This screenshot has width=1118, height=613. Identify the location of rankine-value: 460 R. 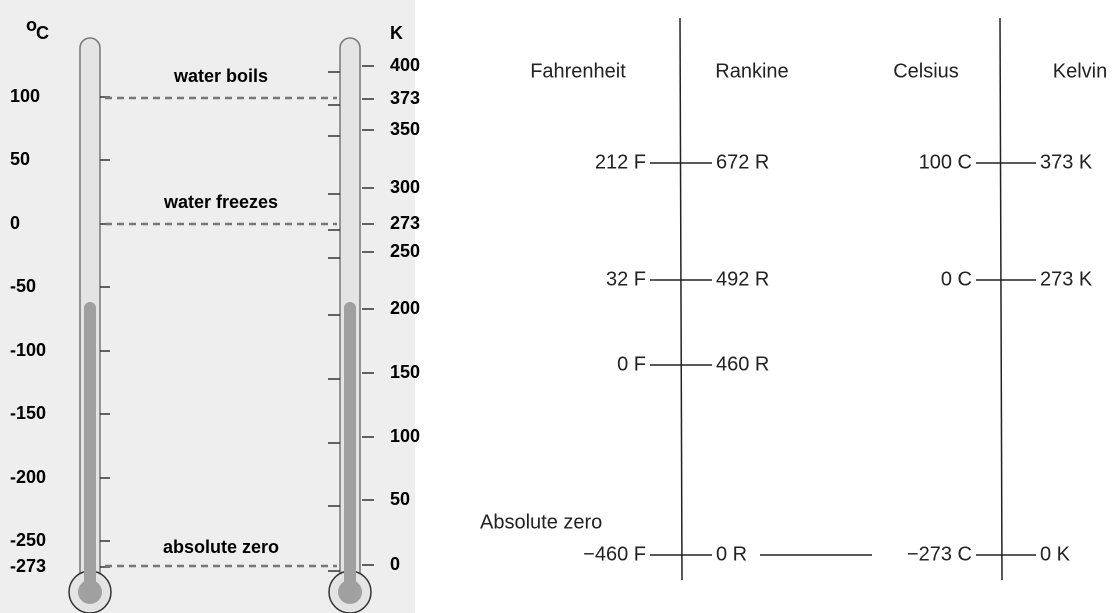
(742, 364).